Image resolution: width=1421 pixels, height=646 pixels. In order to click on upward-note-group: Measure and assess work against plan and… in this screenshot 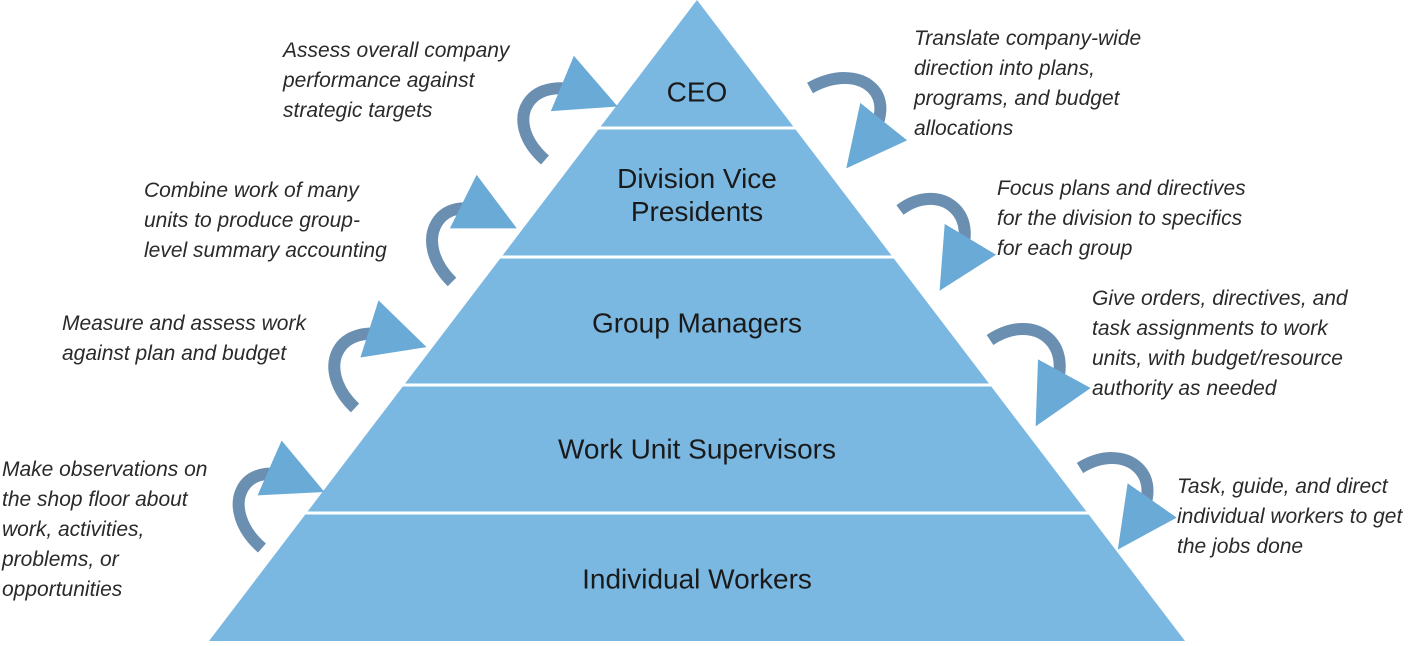, I will do `click(184, 339)`.